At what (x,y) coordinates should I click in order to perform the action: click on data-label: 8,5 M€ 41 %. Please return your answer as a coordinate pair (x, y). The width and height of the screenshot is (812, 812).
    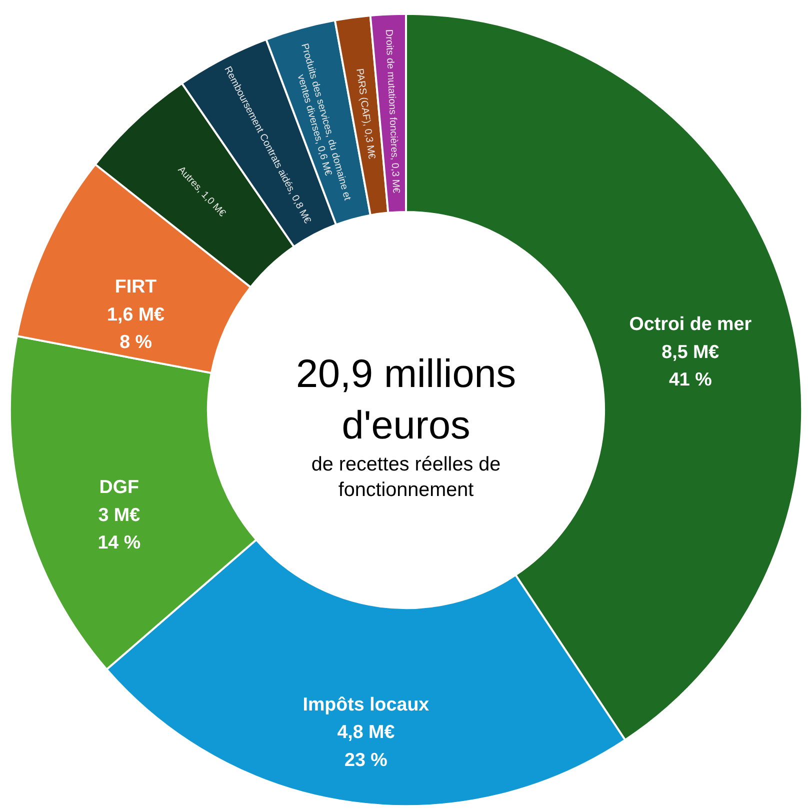
    Looking at the image, I should click on (691, 365).